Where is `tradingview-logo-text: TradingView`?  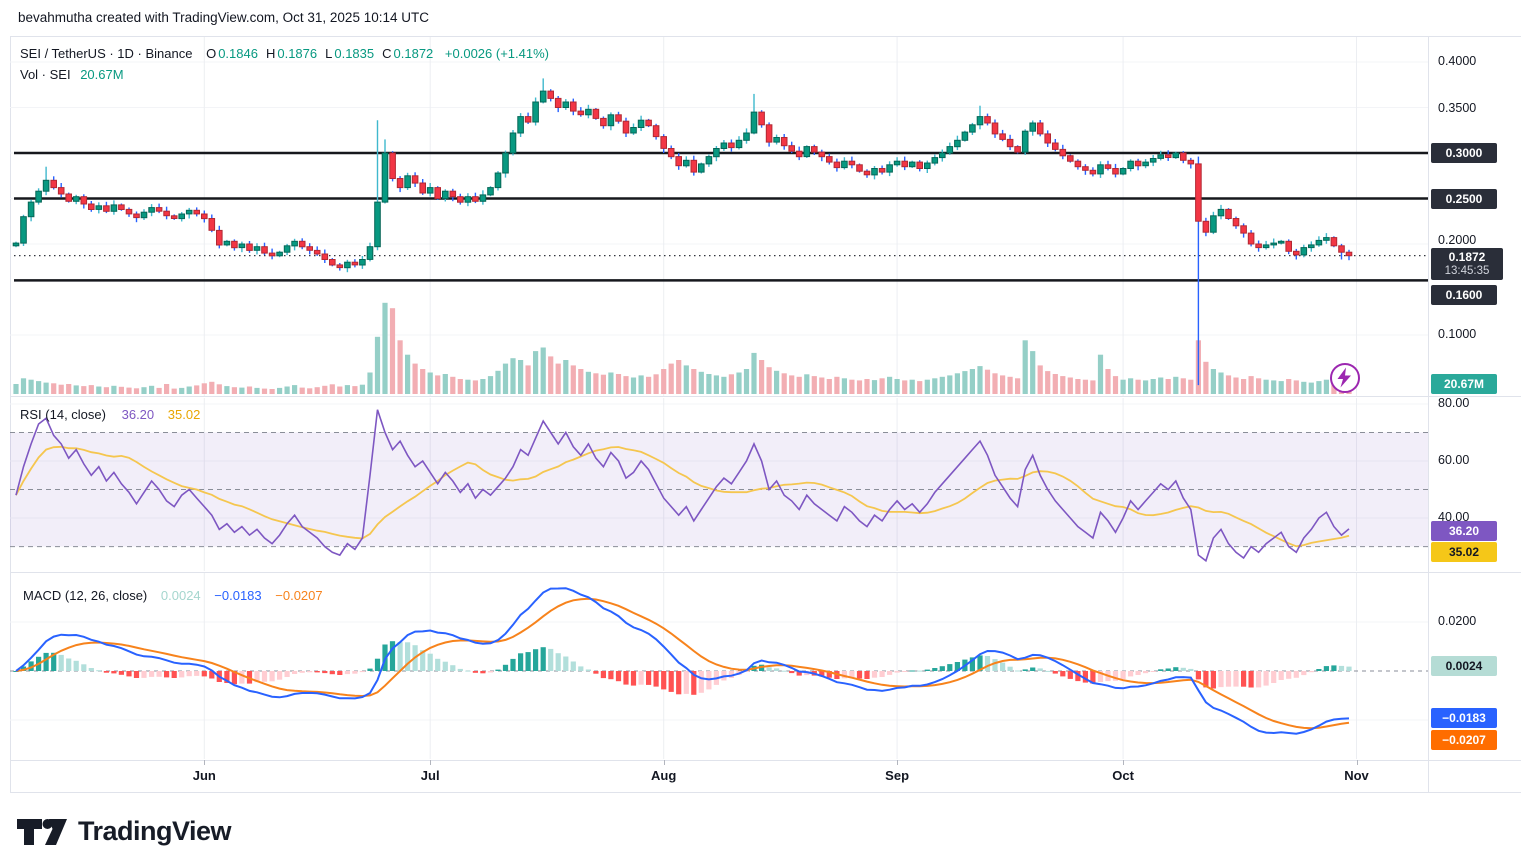 tradingview-logo-text: TradingView is located at coordinates (155, 831).